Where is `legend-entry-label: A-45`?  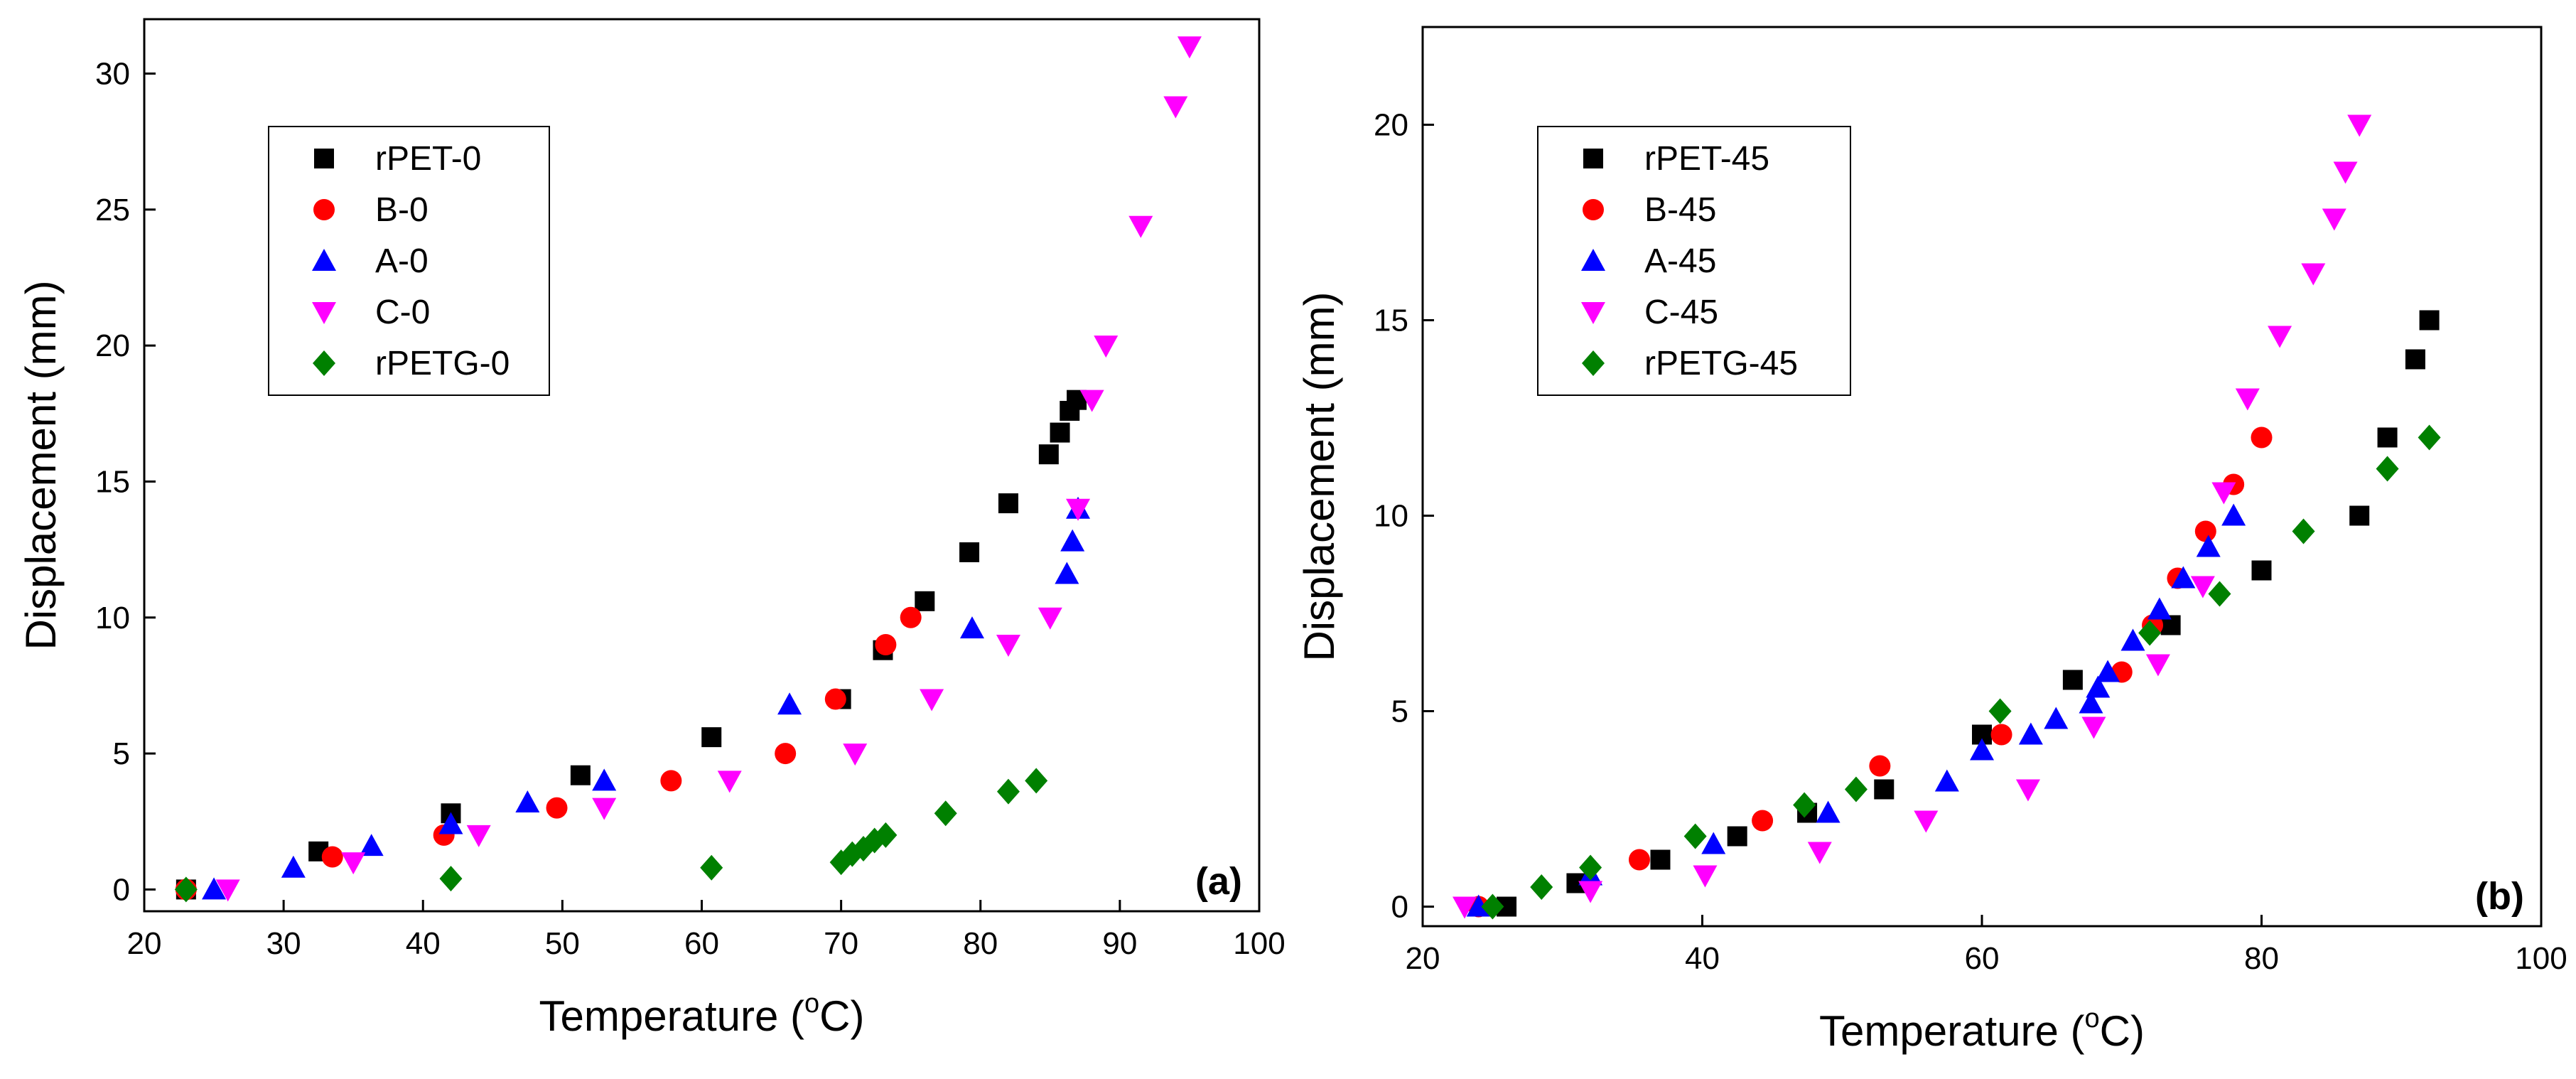
legend-entry-label: A-45 is located at coordinates (1680, 261).